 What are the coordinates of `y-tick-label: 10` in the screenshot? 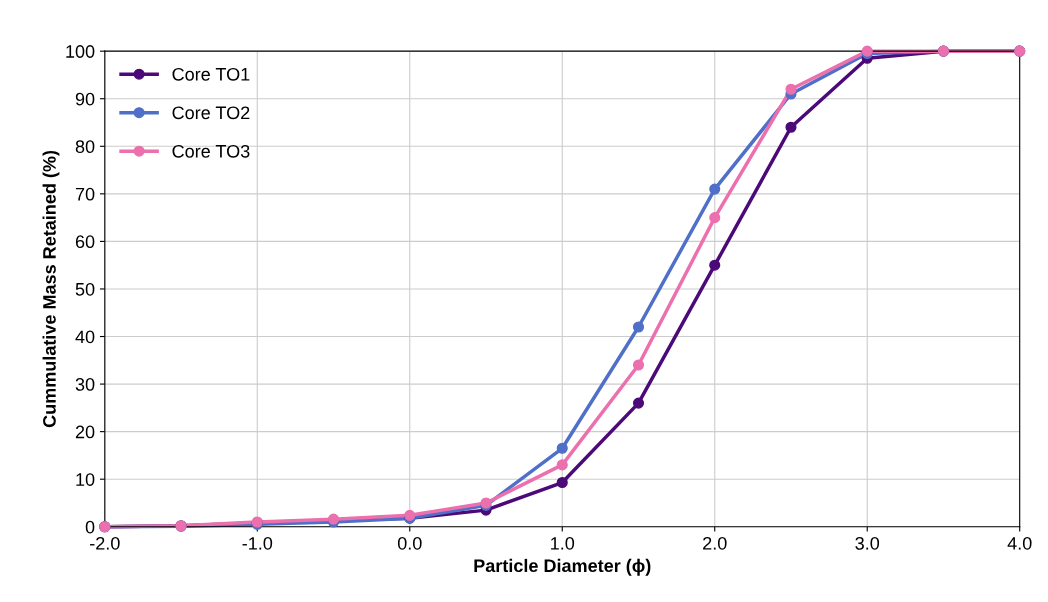 It's located at (85, 479).